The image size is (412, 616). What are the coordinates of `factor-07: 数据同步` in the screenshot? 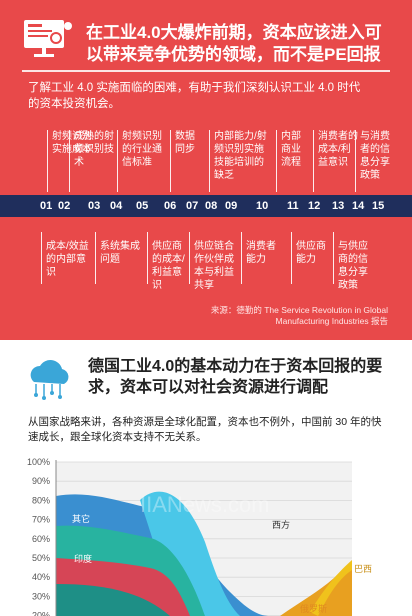 It's located at (186, 161).